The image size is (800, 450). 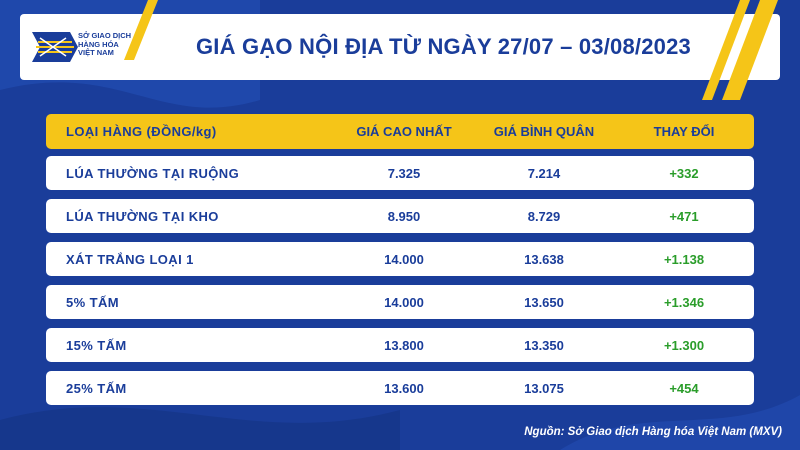 What do you see at coordinates (544, 259) in the screenshot?
I see `avg-price-cell: 13.638` at bounding box center [544, 259].